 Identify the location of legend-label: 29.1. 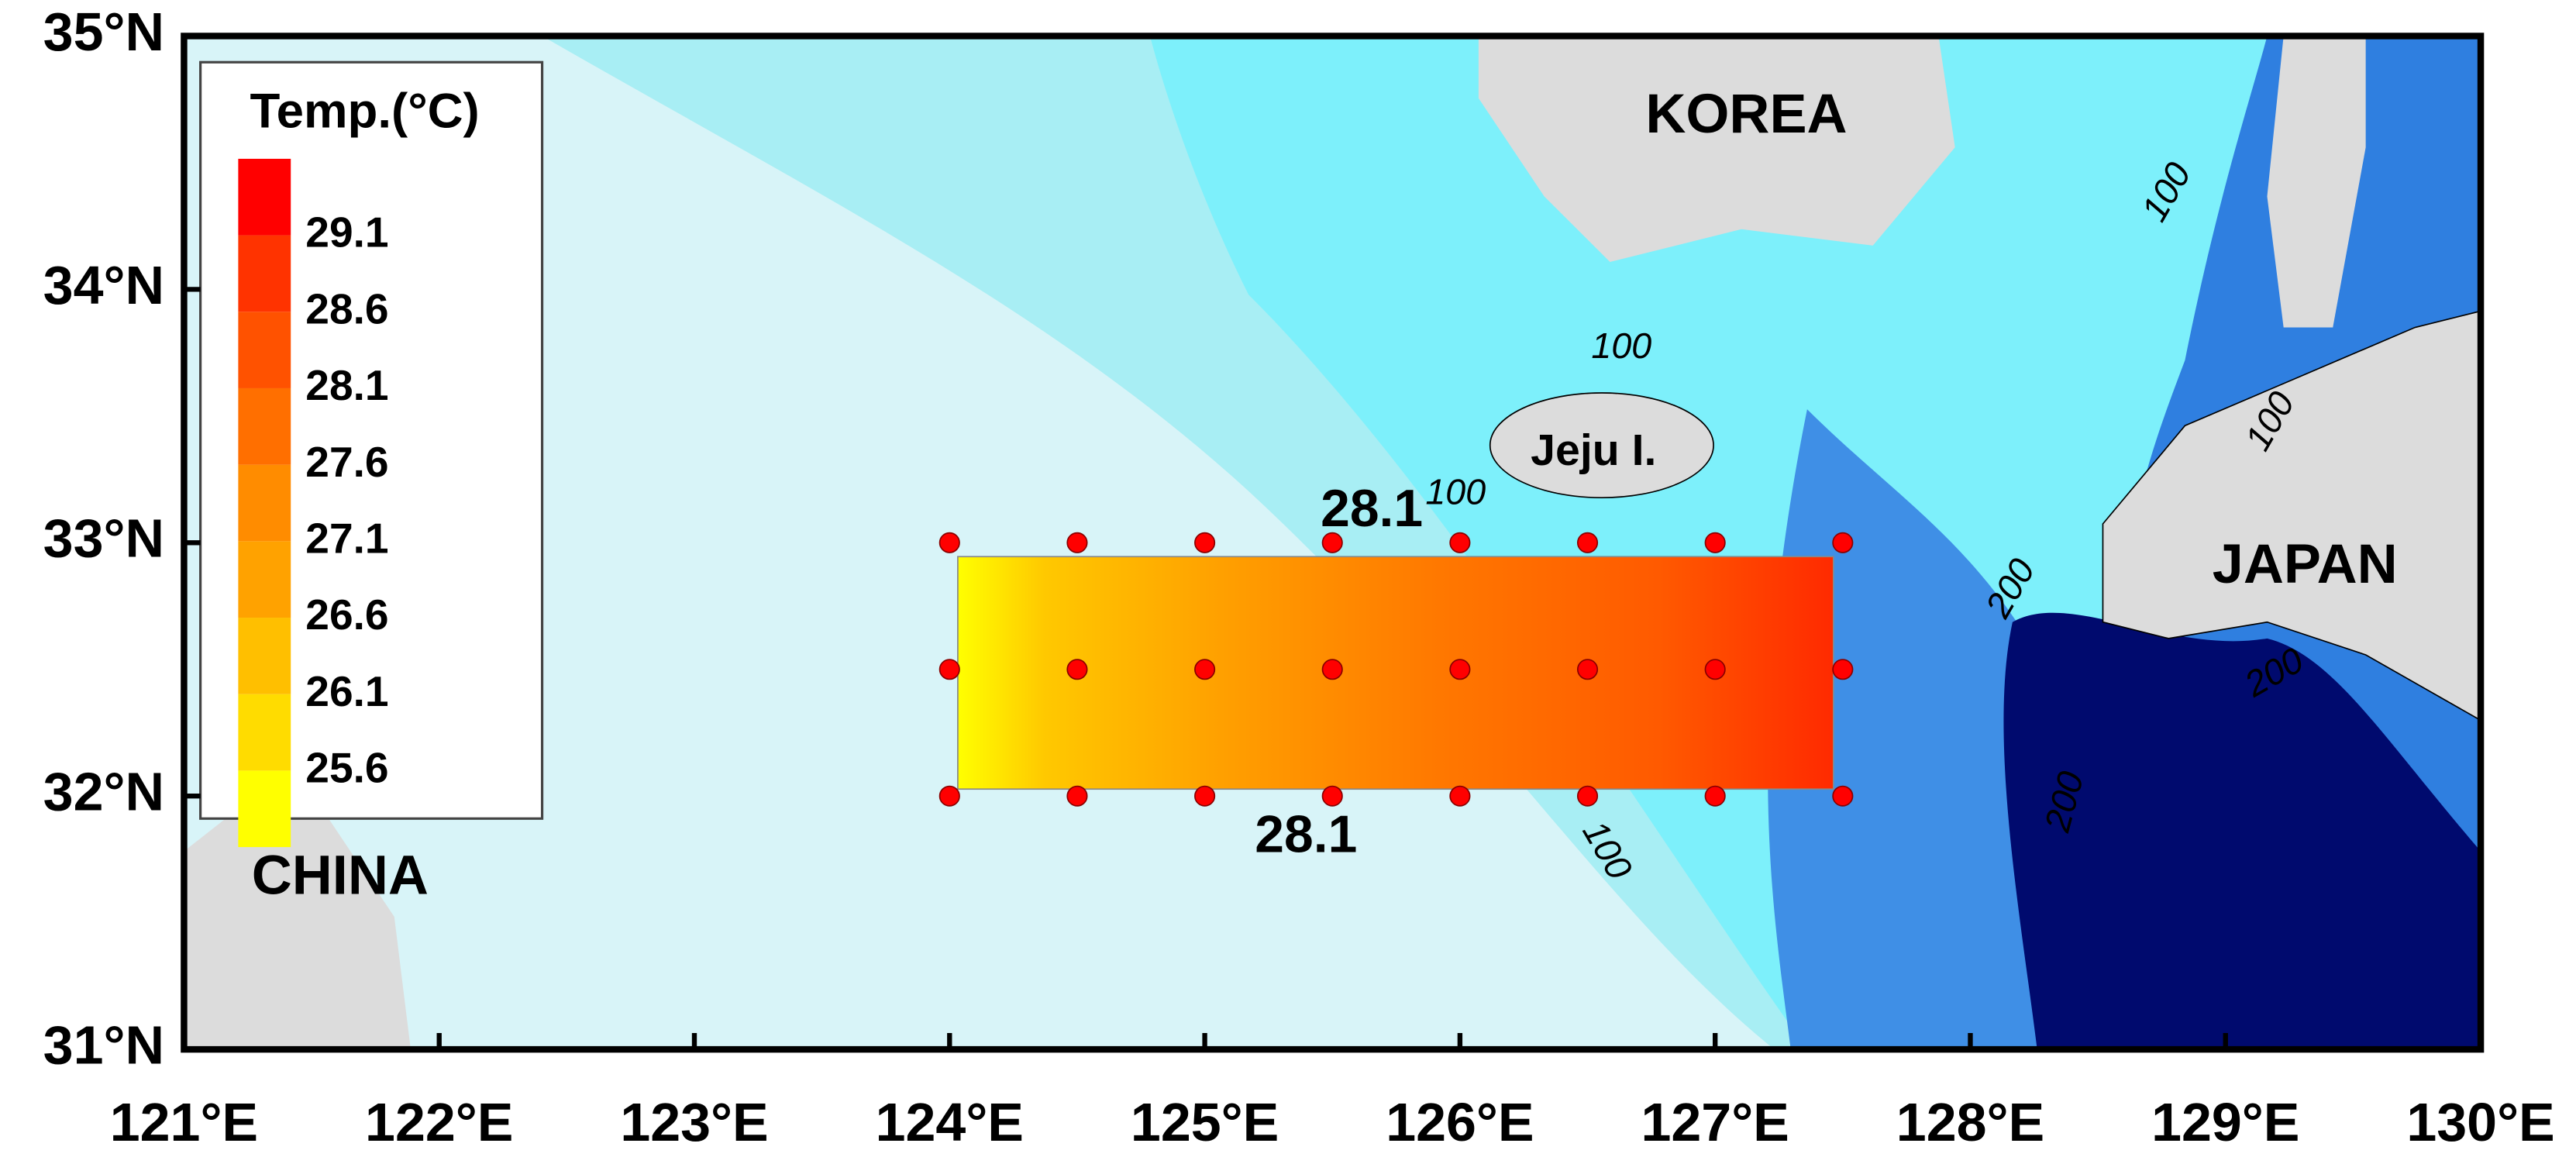
(346, 232).